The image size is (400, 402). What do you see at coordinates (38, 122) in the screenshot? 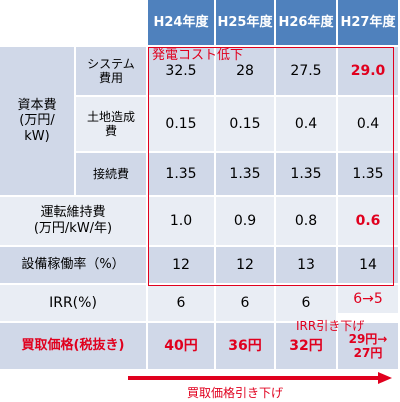
I see `capital-cost-label: 資本費 (万円/ kW)` at bounding box center [38, 122].